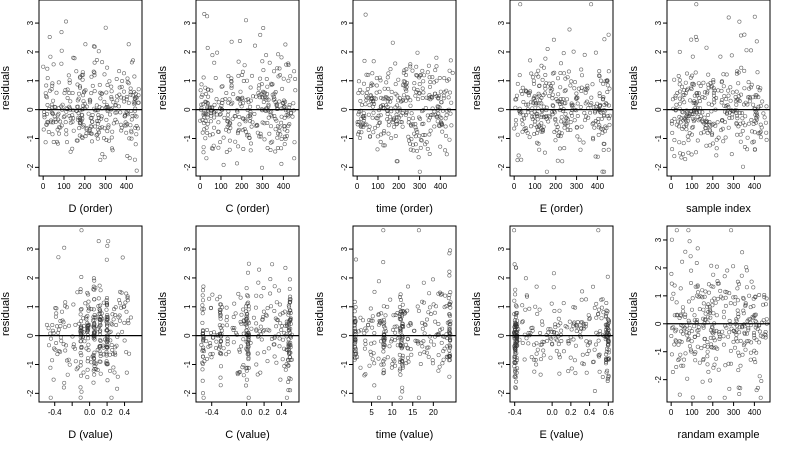  What do you see at coordinates (30, 109) in the screenshot?
I see `y-tick-label: 0` at bounding box center [30, 109].